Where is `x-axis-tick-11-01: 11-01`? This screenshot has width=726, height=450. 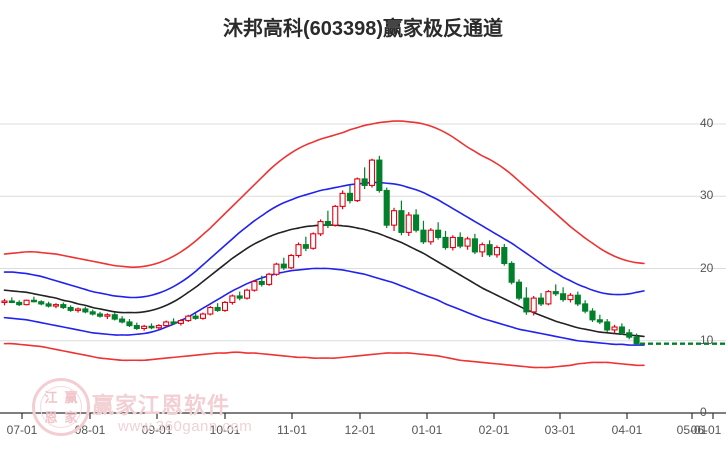 x-axis-tick-11-01: 11-01 is located at coordinates (292, 430).